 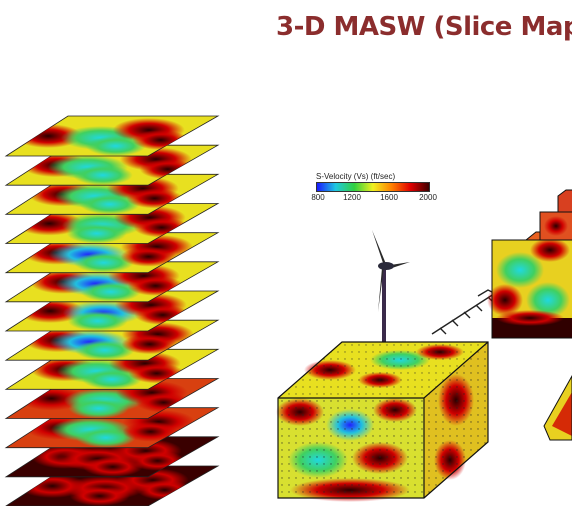 I want to click on slice-panel-right, so click(x=529, y=315).